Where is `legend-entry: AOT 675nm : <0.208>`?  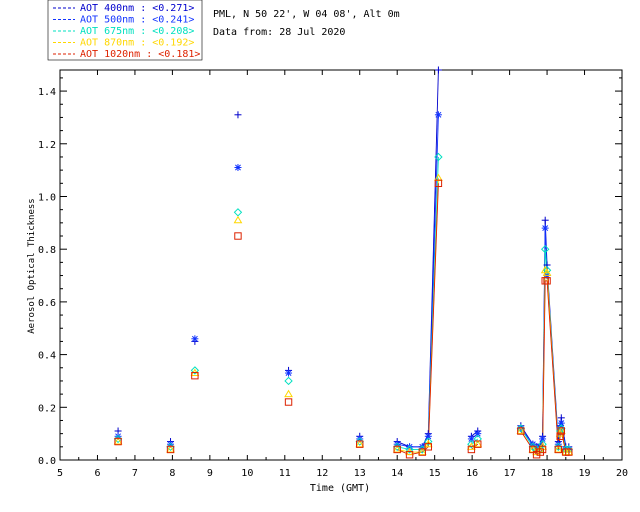 legend-entry: AOT 675nm : <0.208> is located at coordinates (137, 31).